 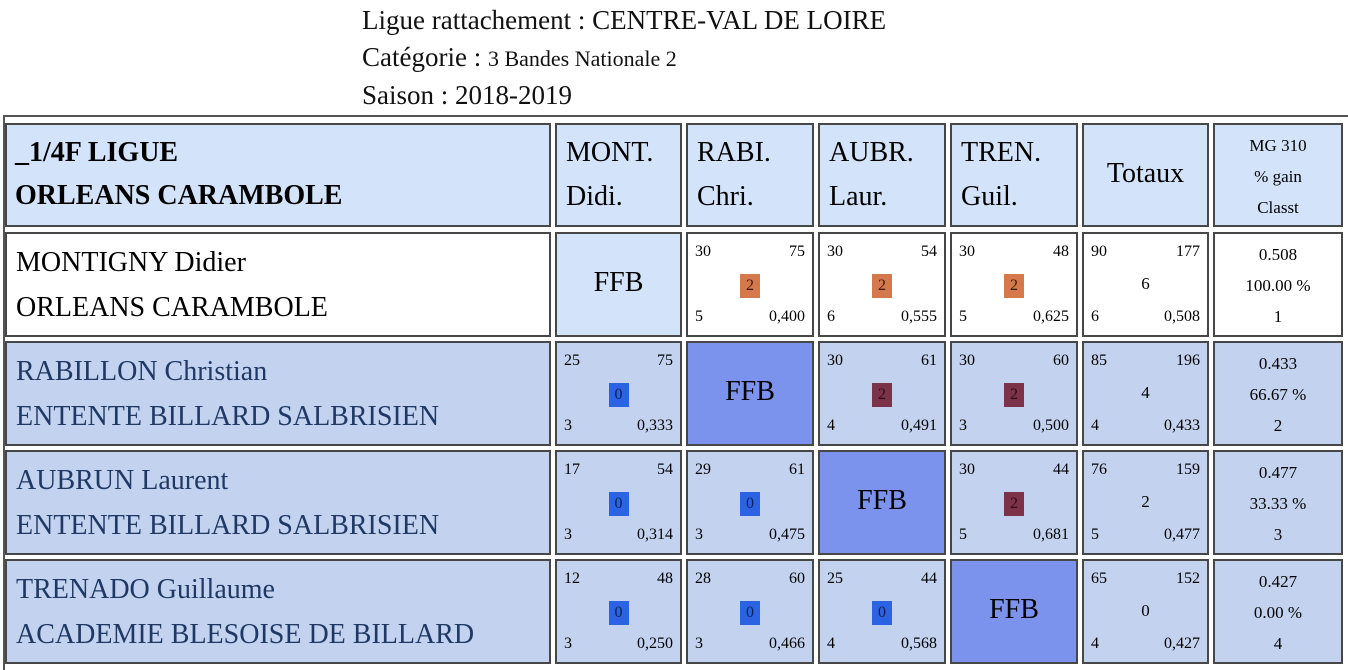 What do you see at coordinates (1095, 534) in the screenshot?
I see `total-high-run: 5` at bounding box center [1095, 534].